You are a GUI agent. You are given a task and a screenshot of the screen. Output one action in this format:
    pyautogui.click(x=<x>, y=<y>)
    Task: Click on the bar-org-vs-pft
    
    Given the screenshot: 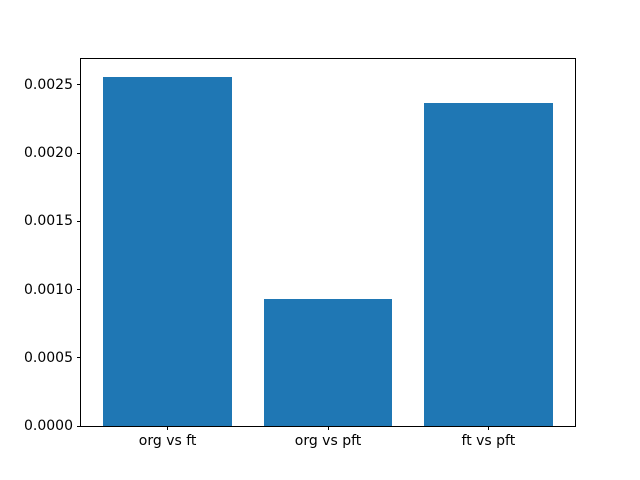 What is the action you would take?
    pyautogui.click(x=328, y=362)
    